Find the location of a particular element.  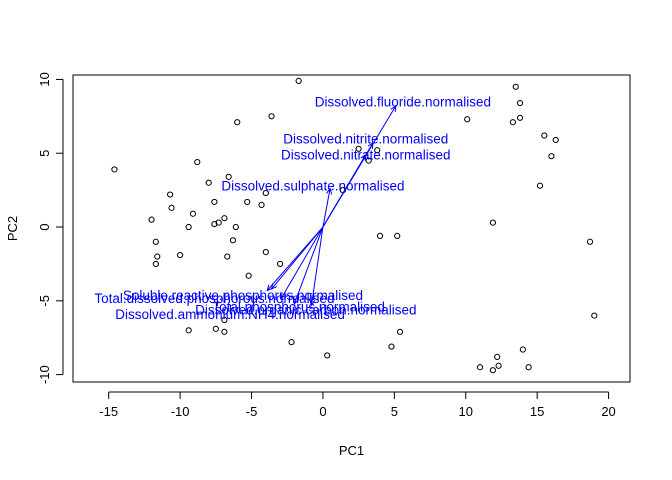

y-tick-label: 0 is located at coordinates (44, 226).